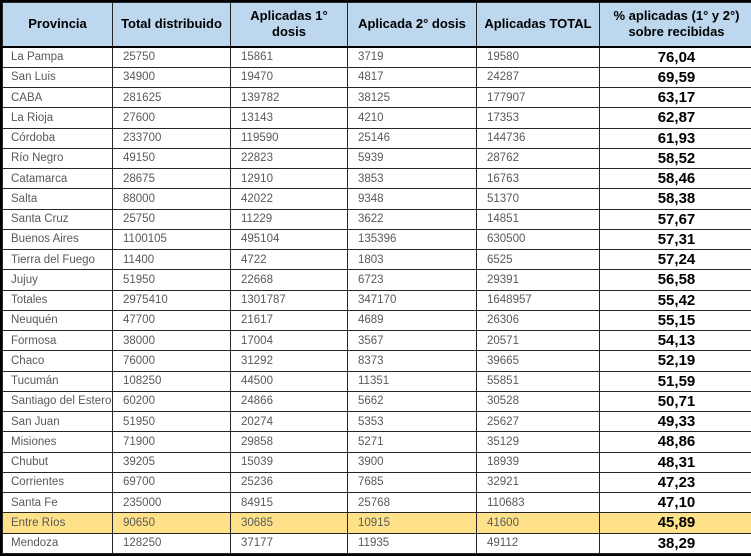  I want to click on aplicada-2-dosis-cell: 4689, so click(412, 320).